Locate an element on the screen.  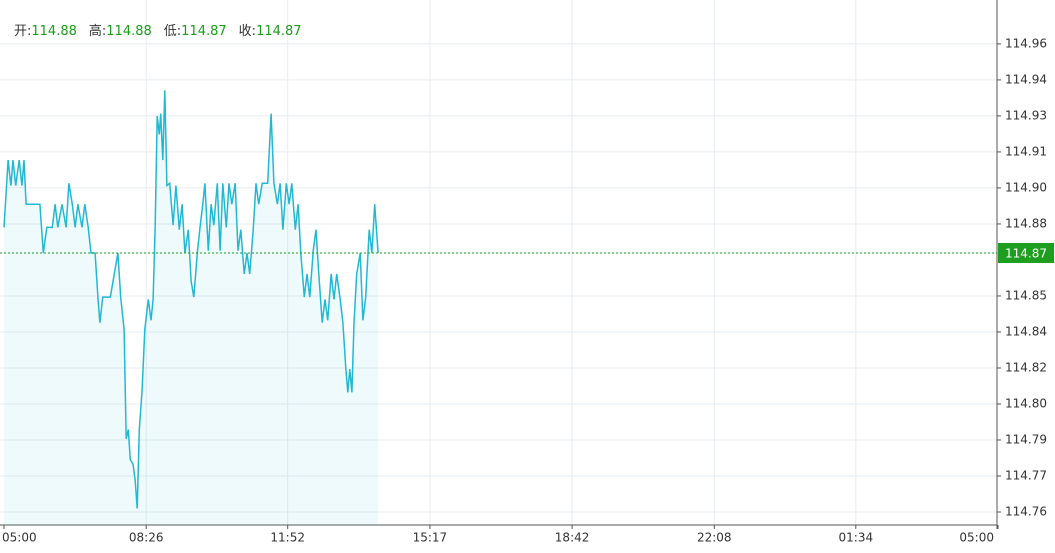
y-tick-label: 114.80 is located at coordinates (1026, 403).